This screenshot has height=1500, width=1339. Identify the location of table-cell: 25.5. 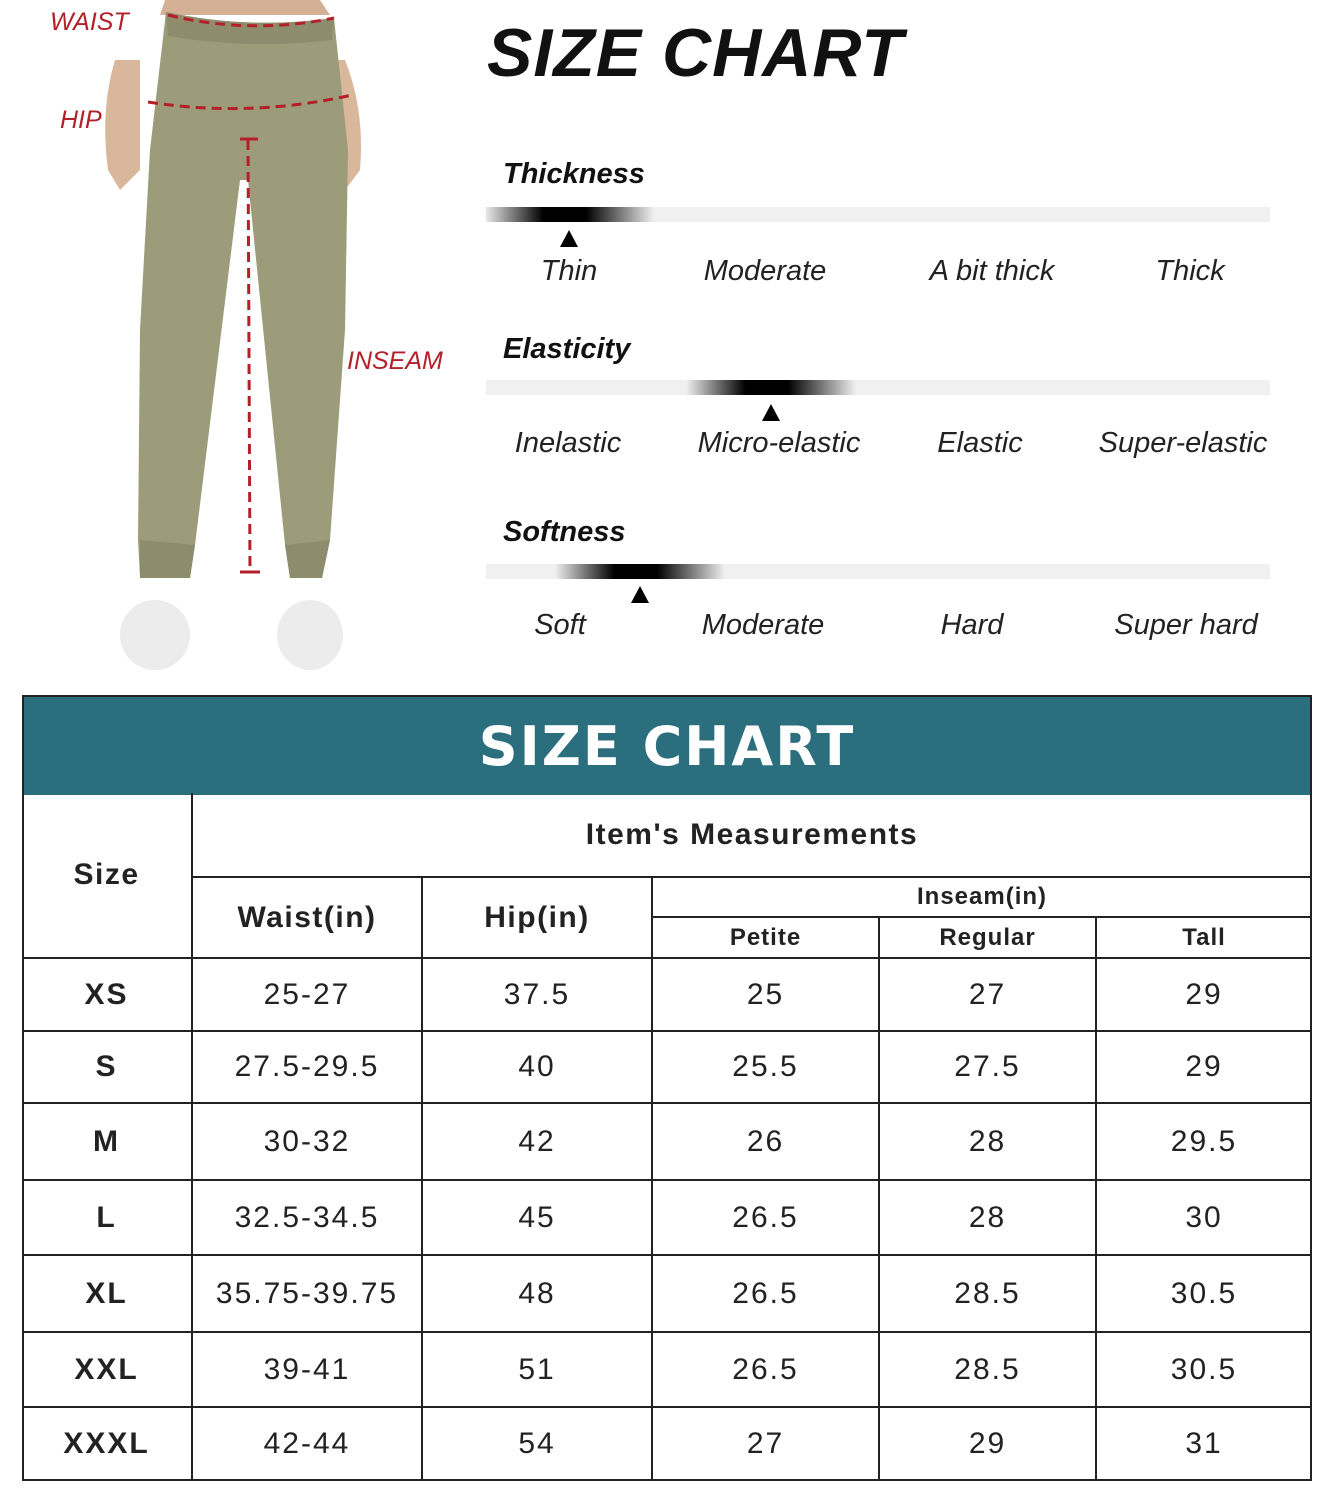
(766, 1068).